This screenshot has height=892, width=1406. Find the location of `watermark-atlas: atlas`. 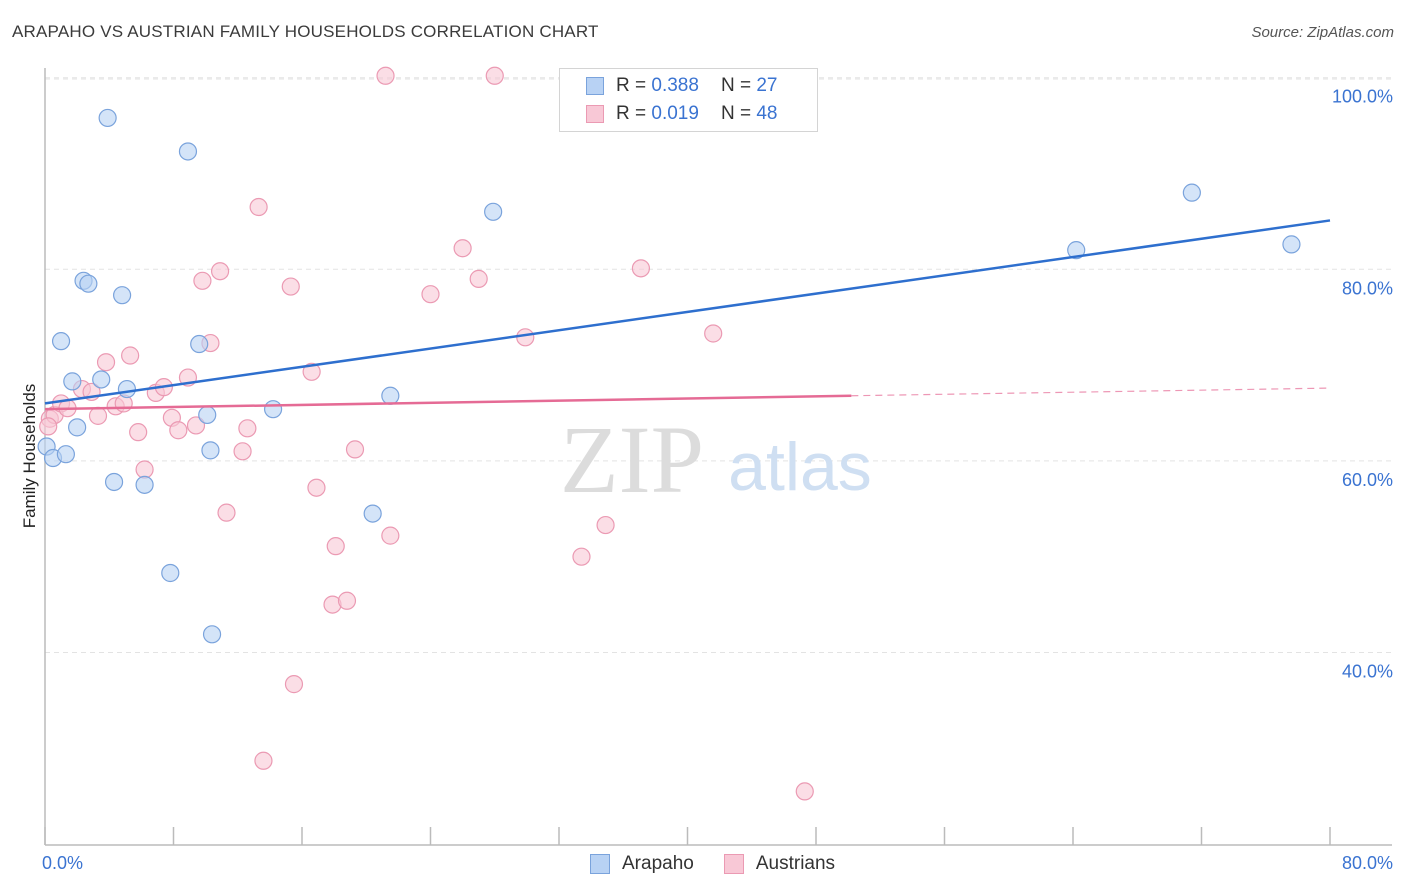

watermark-atlas: atlas is located at coordinates (800, 467).